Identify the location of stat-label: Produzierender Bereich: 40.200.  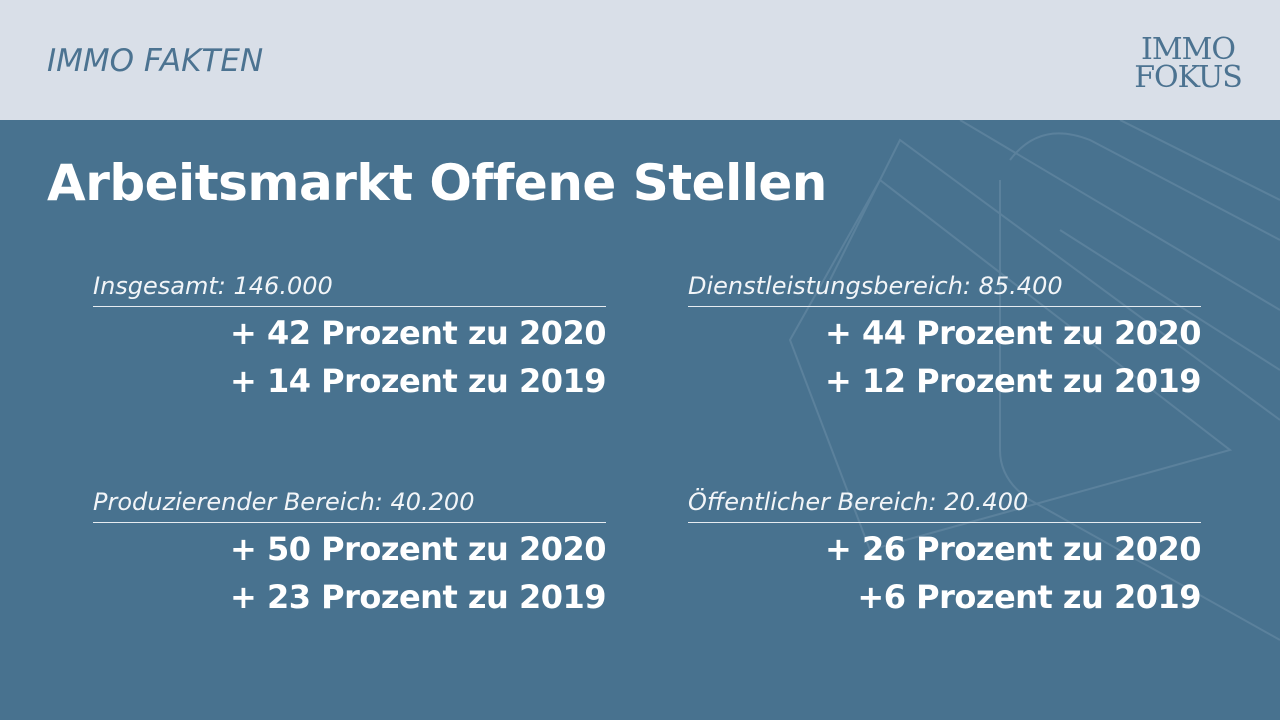
(349, 506).